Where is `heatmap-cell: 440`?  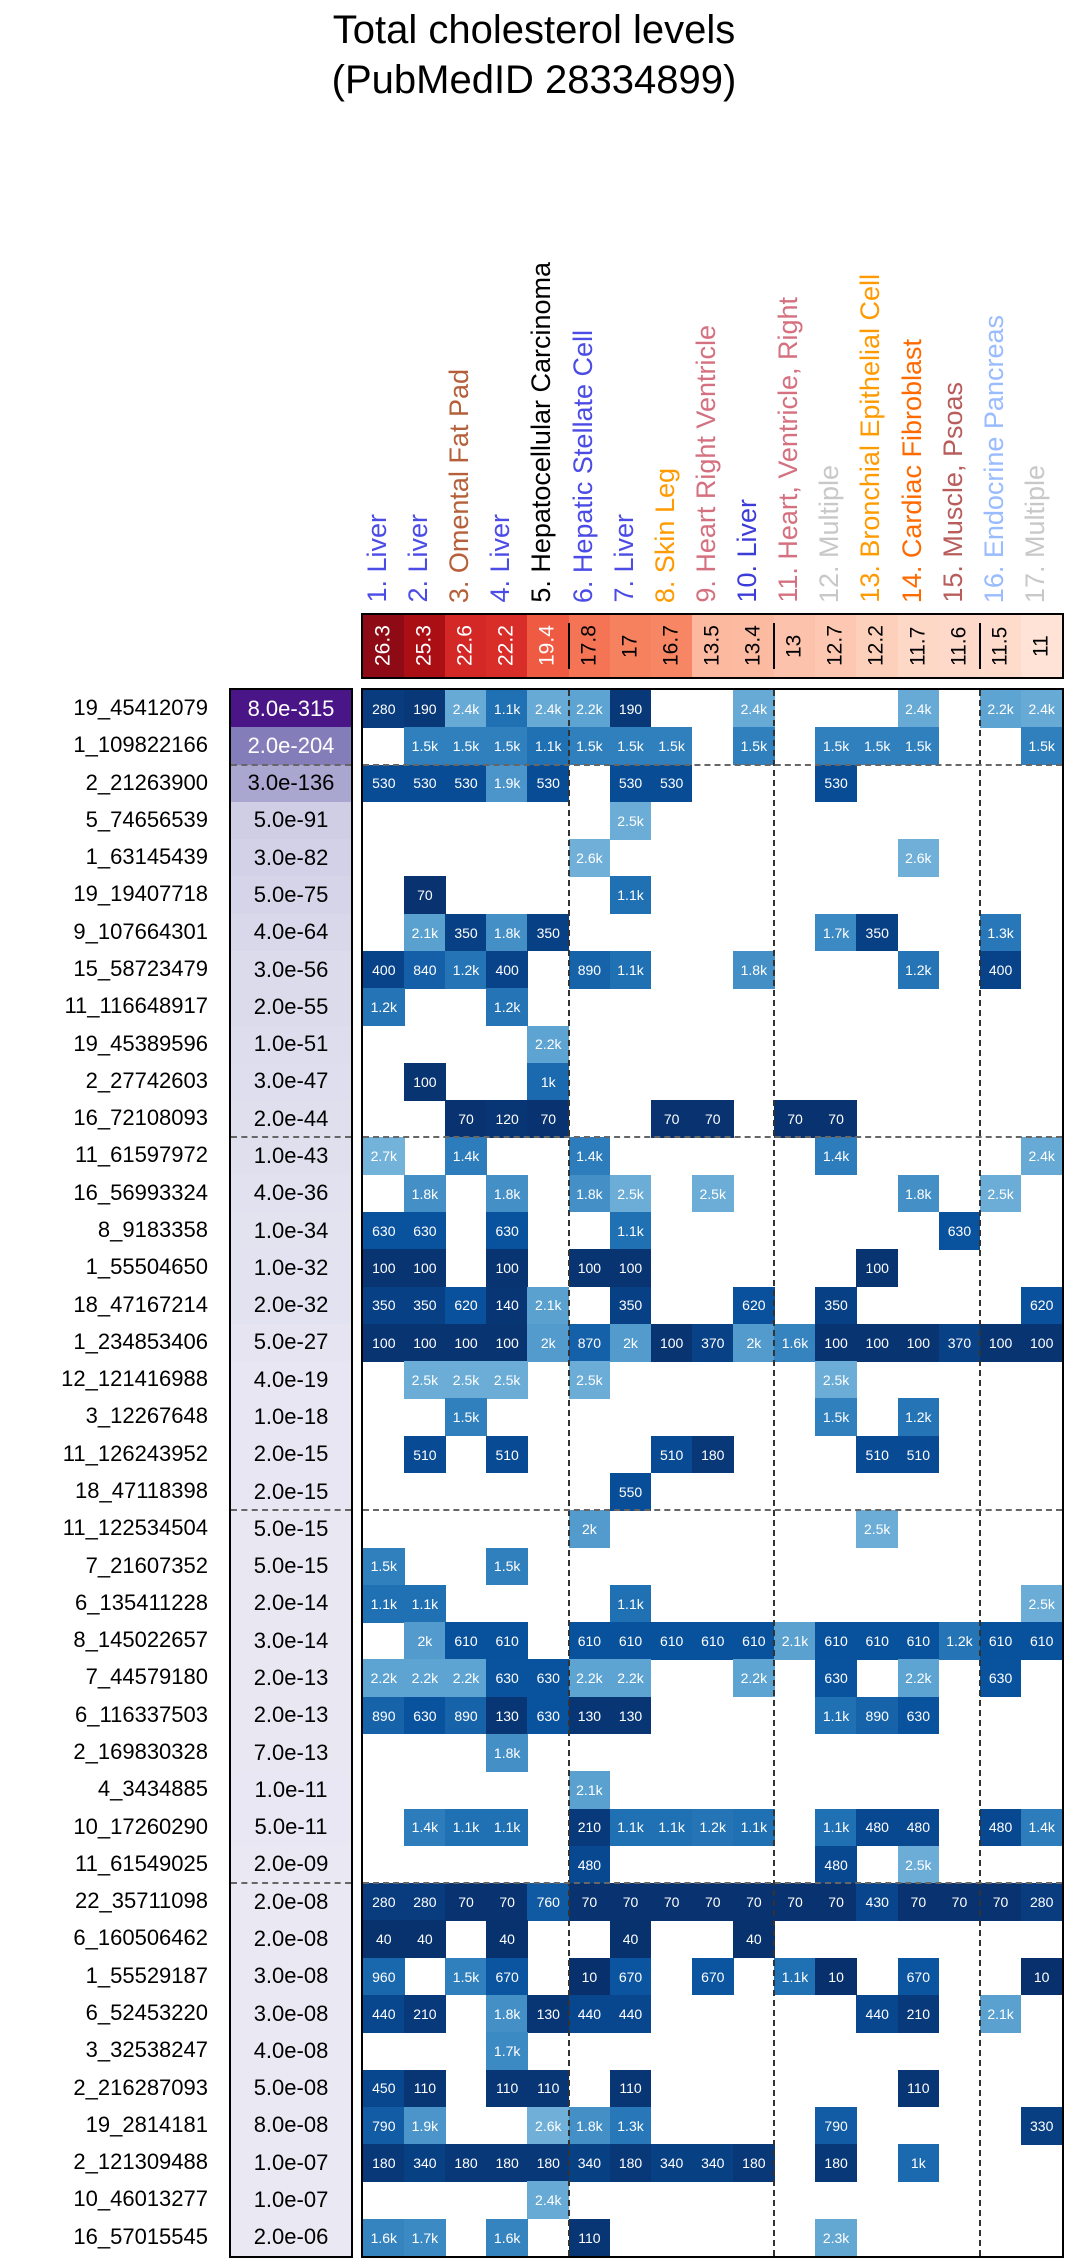 heatmap-cell: 440 is located at coordinates (384, 2014).